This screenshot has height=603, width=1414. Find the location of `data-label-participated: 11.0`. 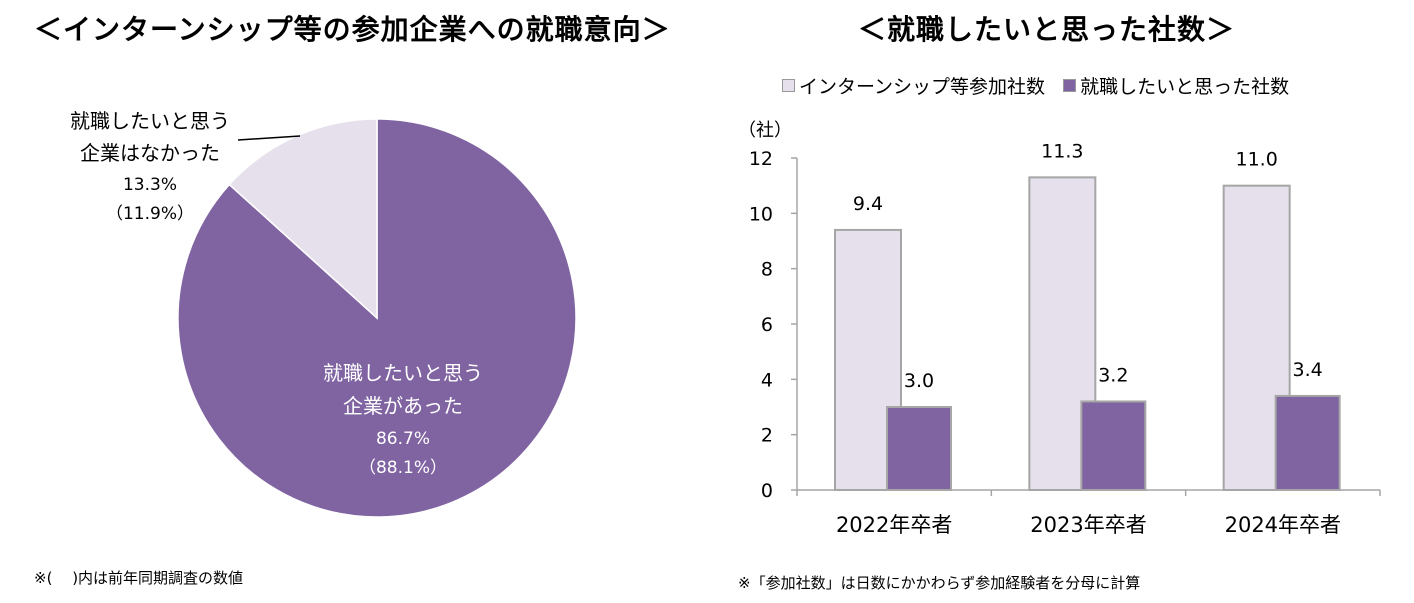

data-label-participated: 11.0 is located at coordinates (1257, 160).